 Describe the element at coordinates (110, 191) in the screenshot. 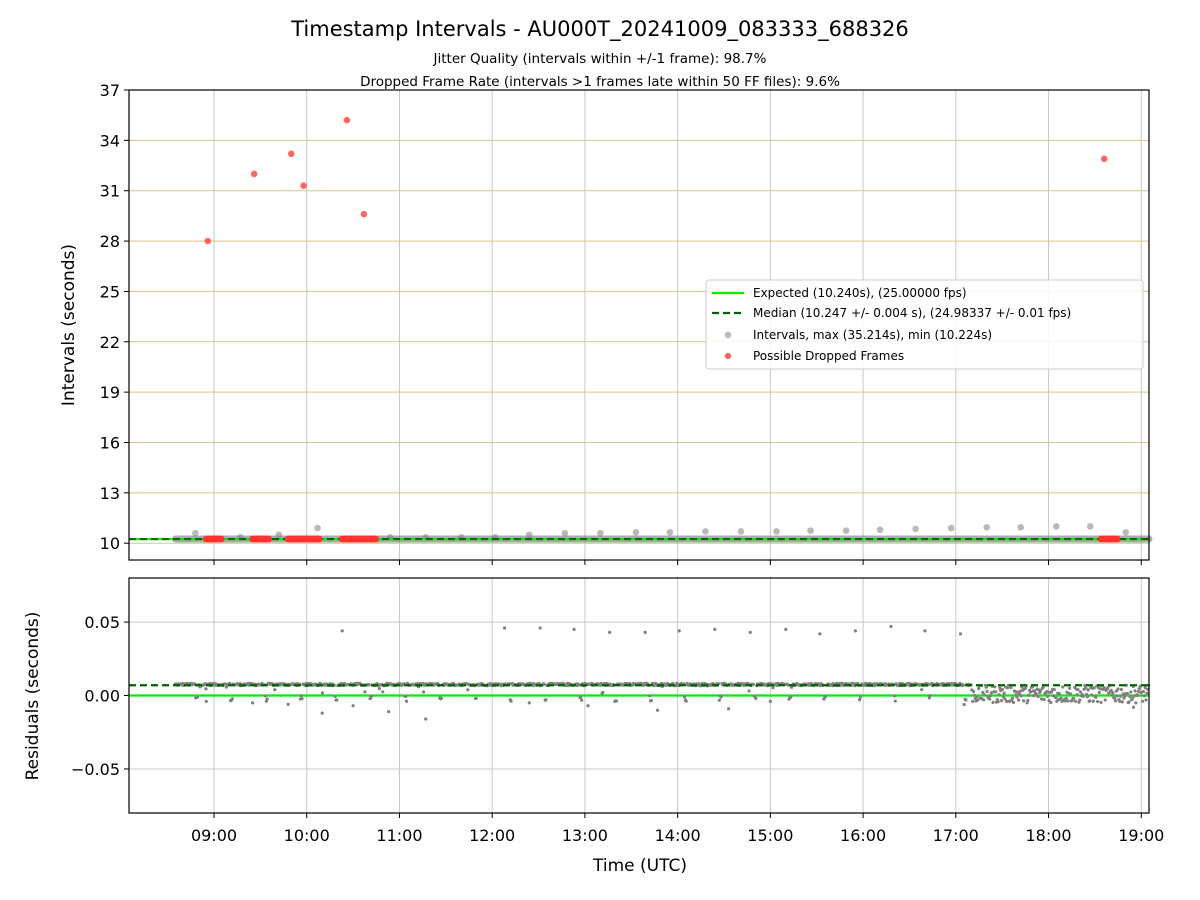

I see `top-y-tick-label: 31` at that location.